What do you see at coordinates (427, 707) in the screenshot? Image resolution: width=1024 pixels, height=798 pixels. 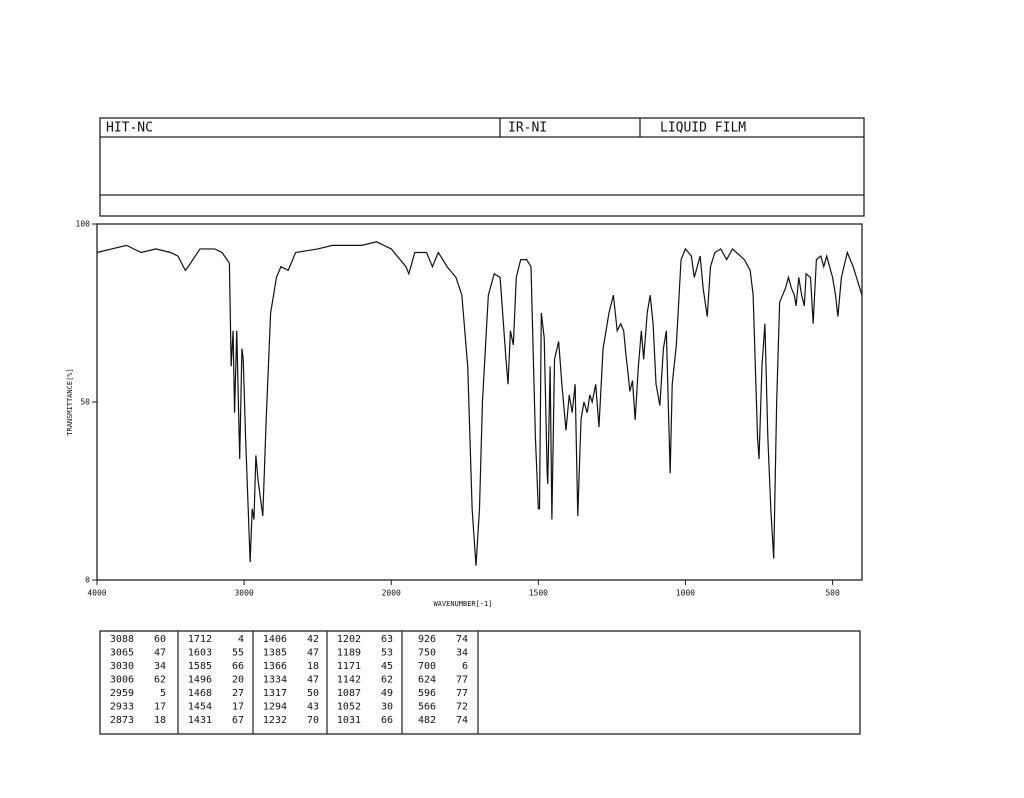 I see `peak-wavenumber: 566` at bounding box center [427, 707].